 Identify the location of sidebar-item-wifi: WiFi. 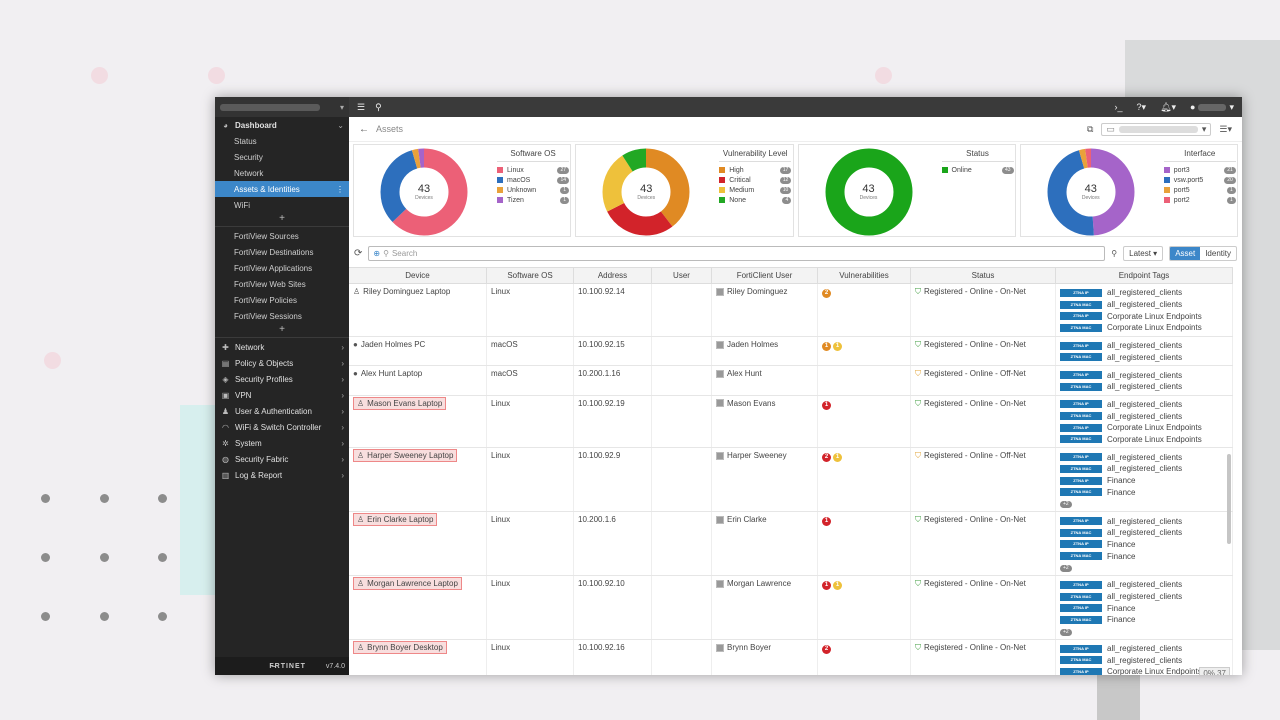
(282, 205).